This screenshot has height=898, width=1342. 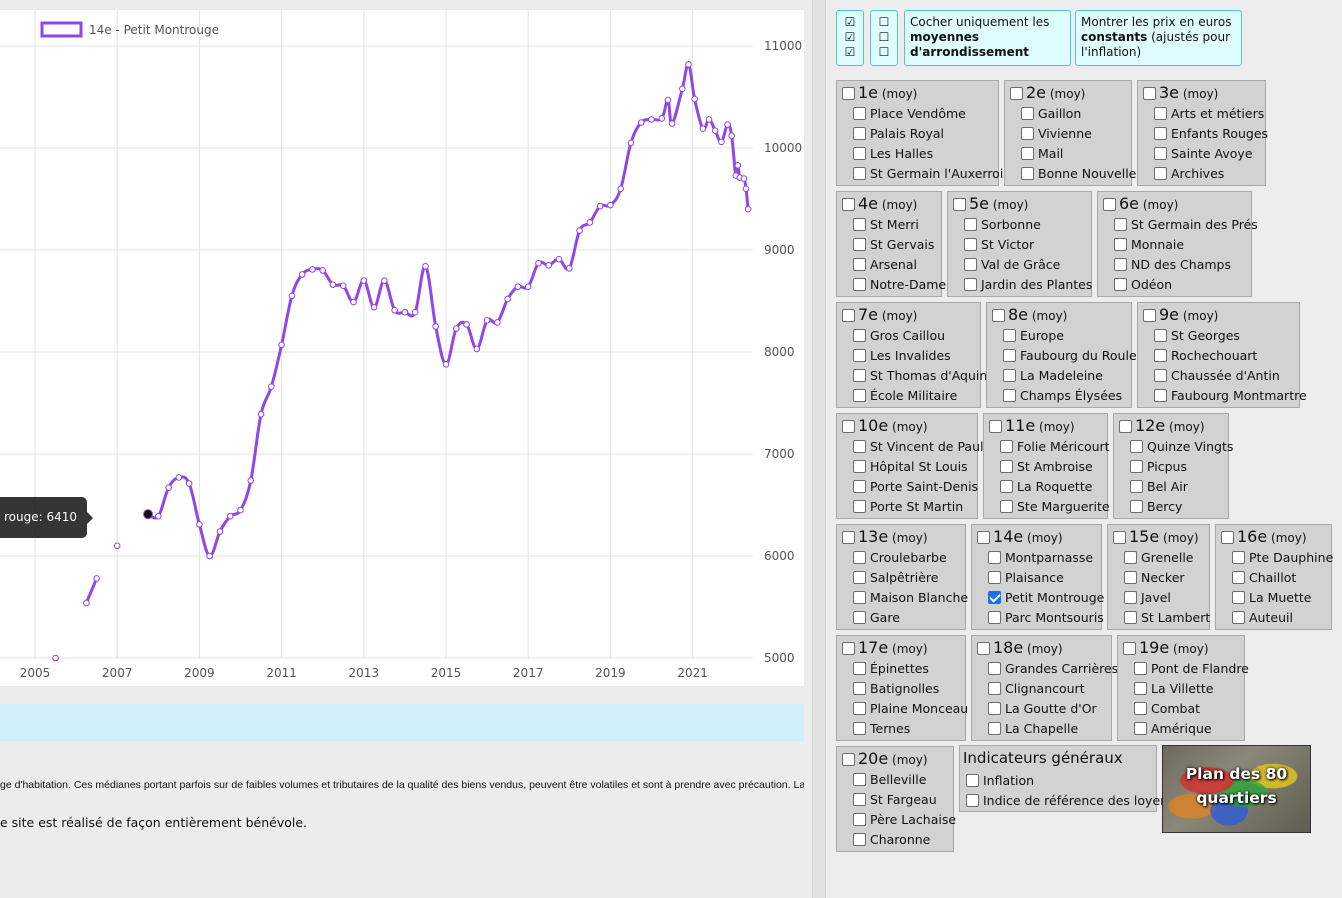 What do you see at coordinates (1158, 577) in the screenshot?
I see `quartier-15-2: Necker` at bounding box center [1158, 577].